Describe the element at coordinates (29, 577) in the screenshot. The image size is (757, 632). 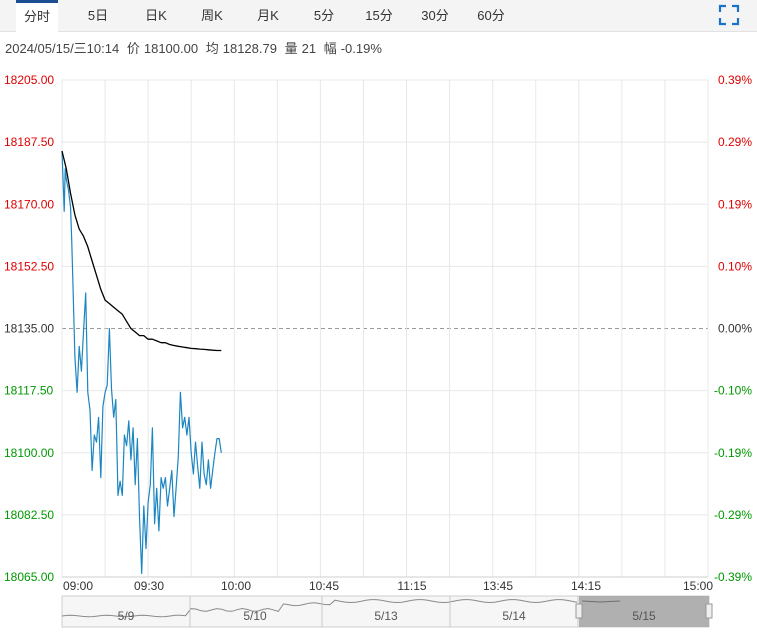
I see `y-tick-label-left: 18065.00` at that location.